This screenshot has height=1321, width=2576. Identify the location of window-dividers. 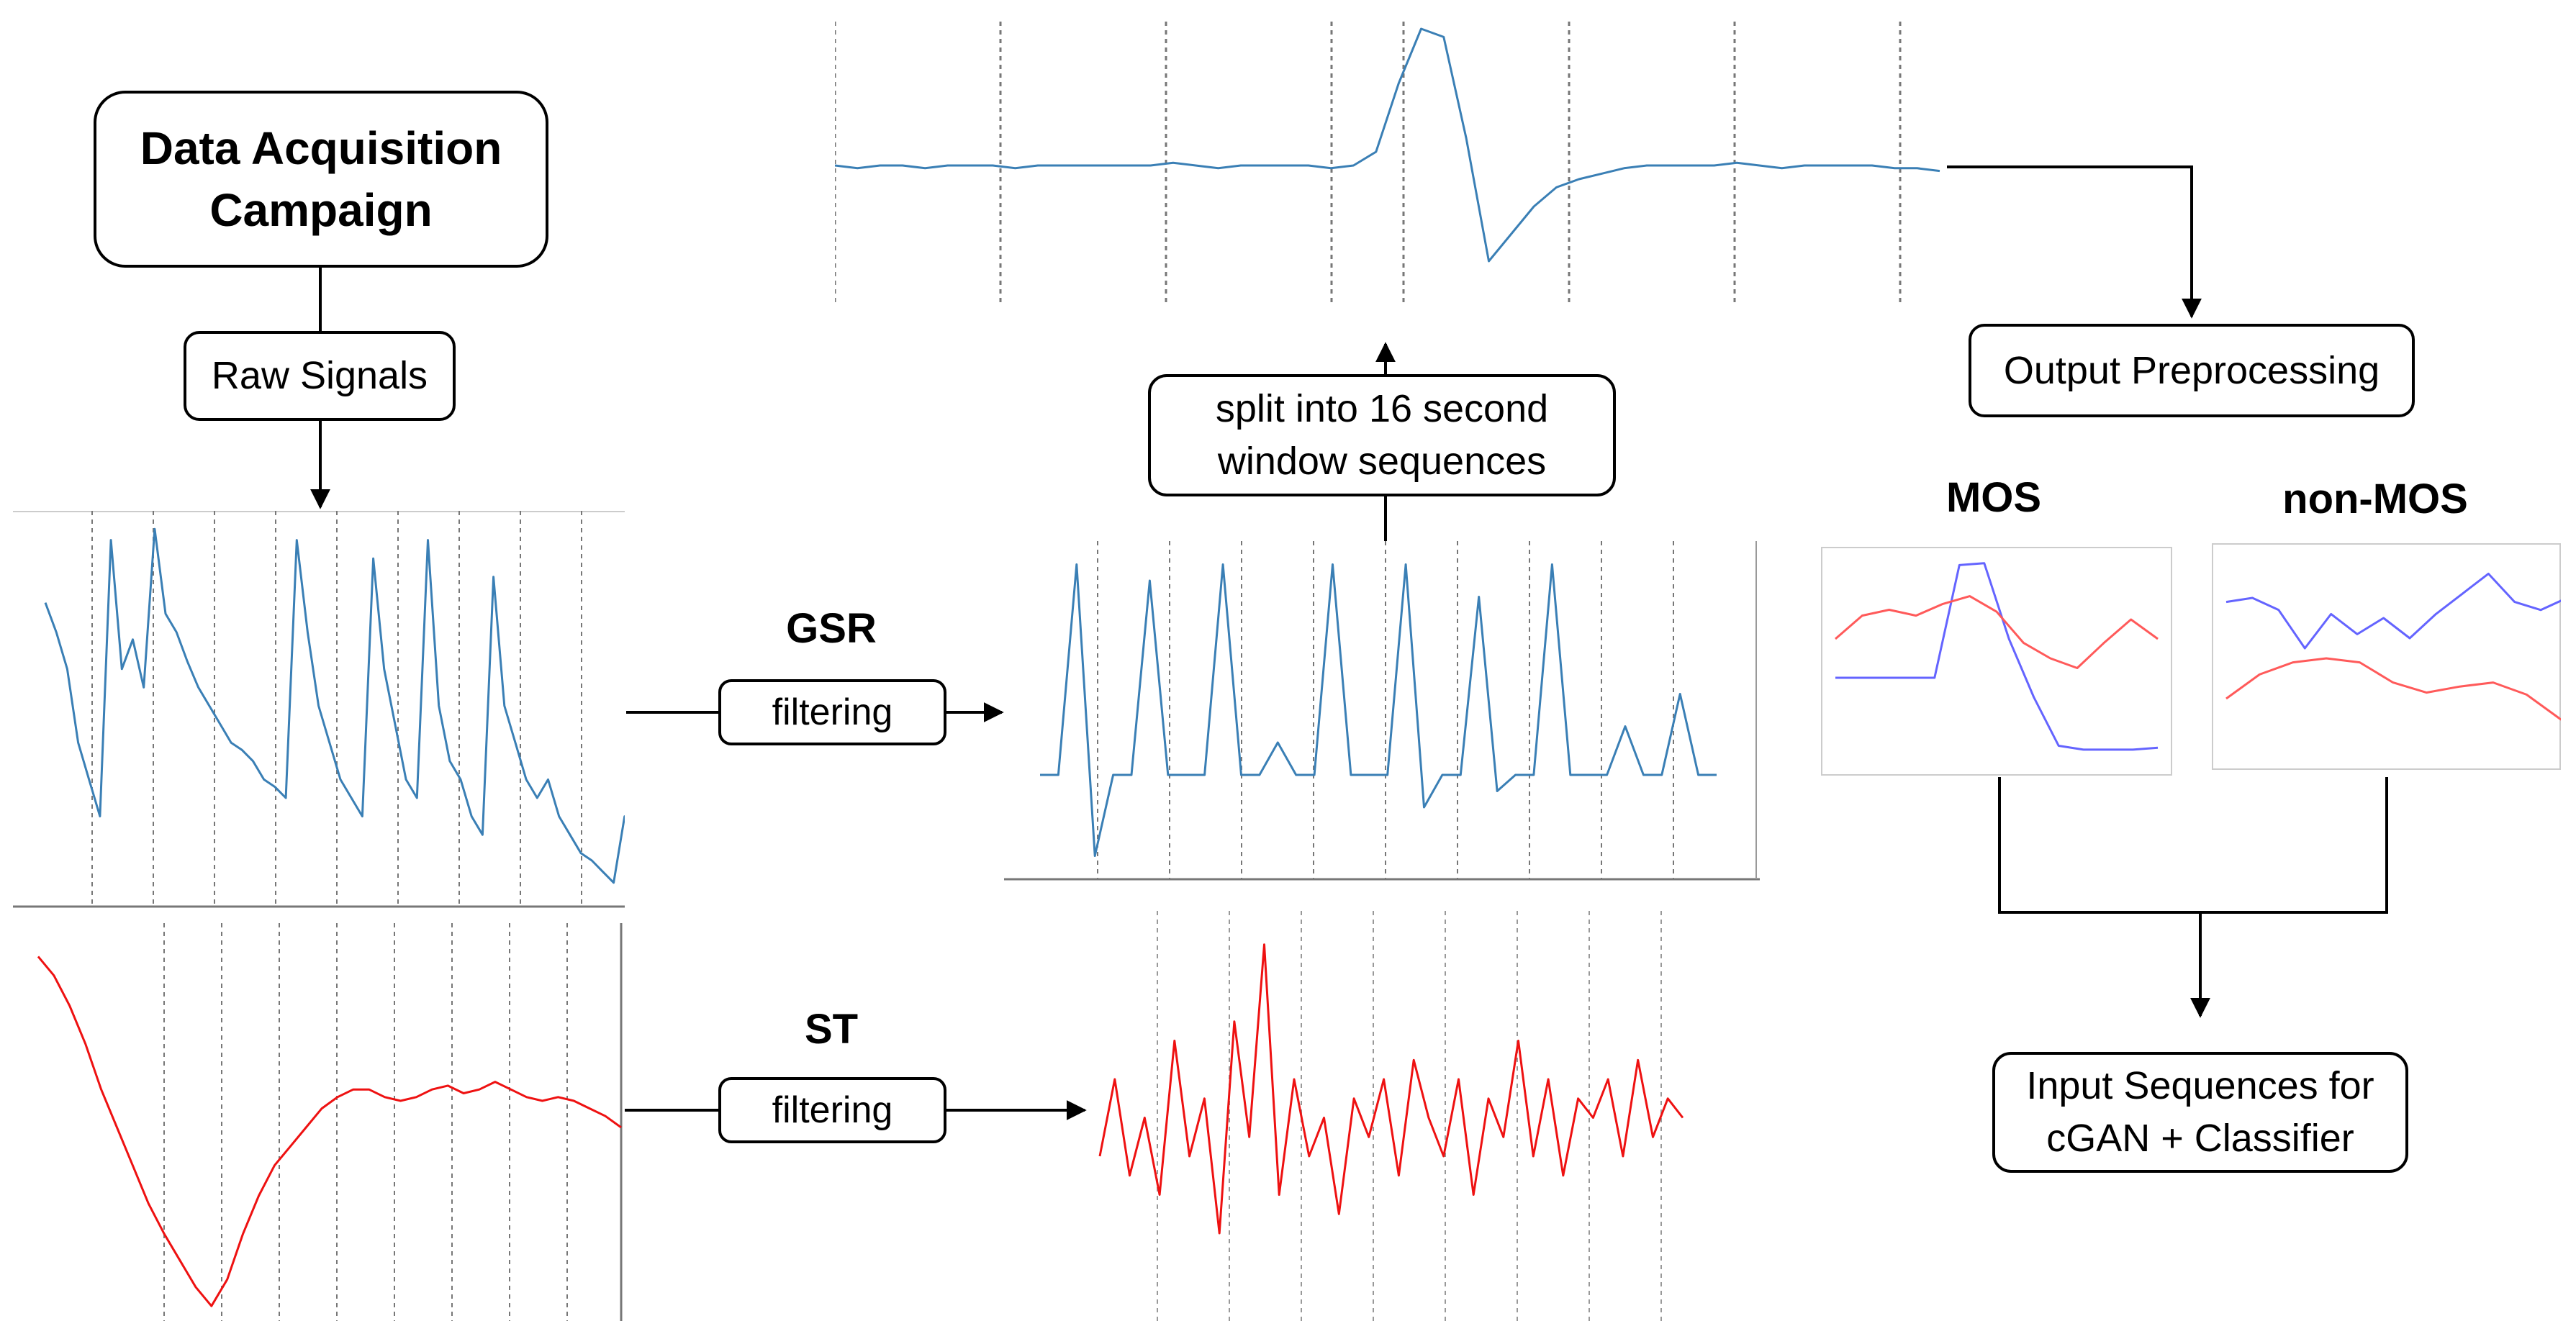
(1369, 164).